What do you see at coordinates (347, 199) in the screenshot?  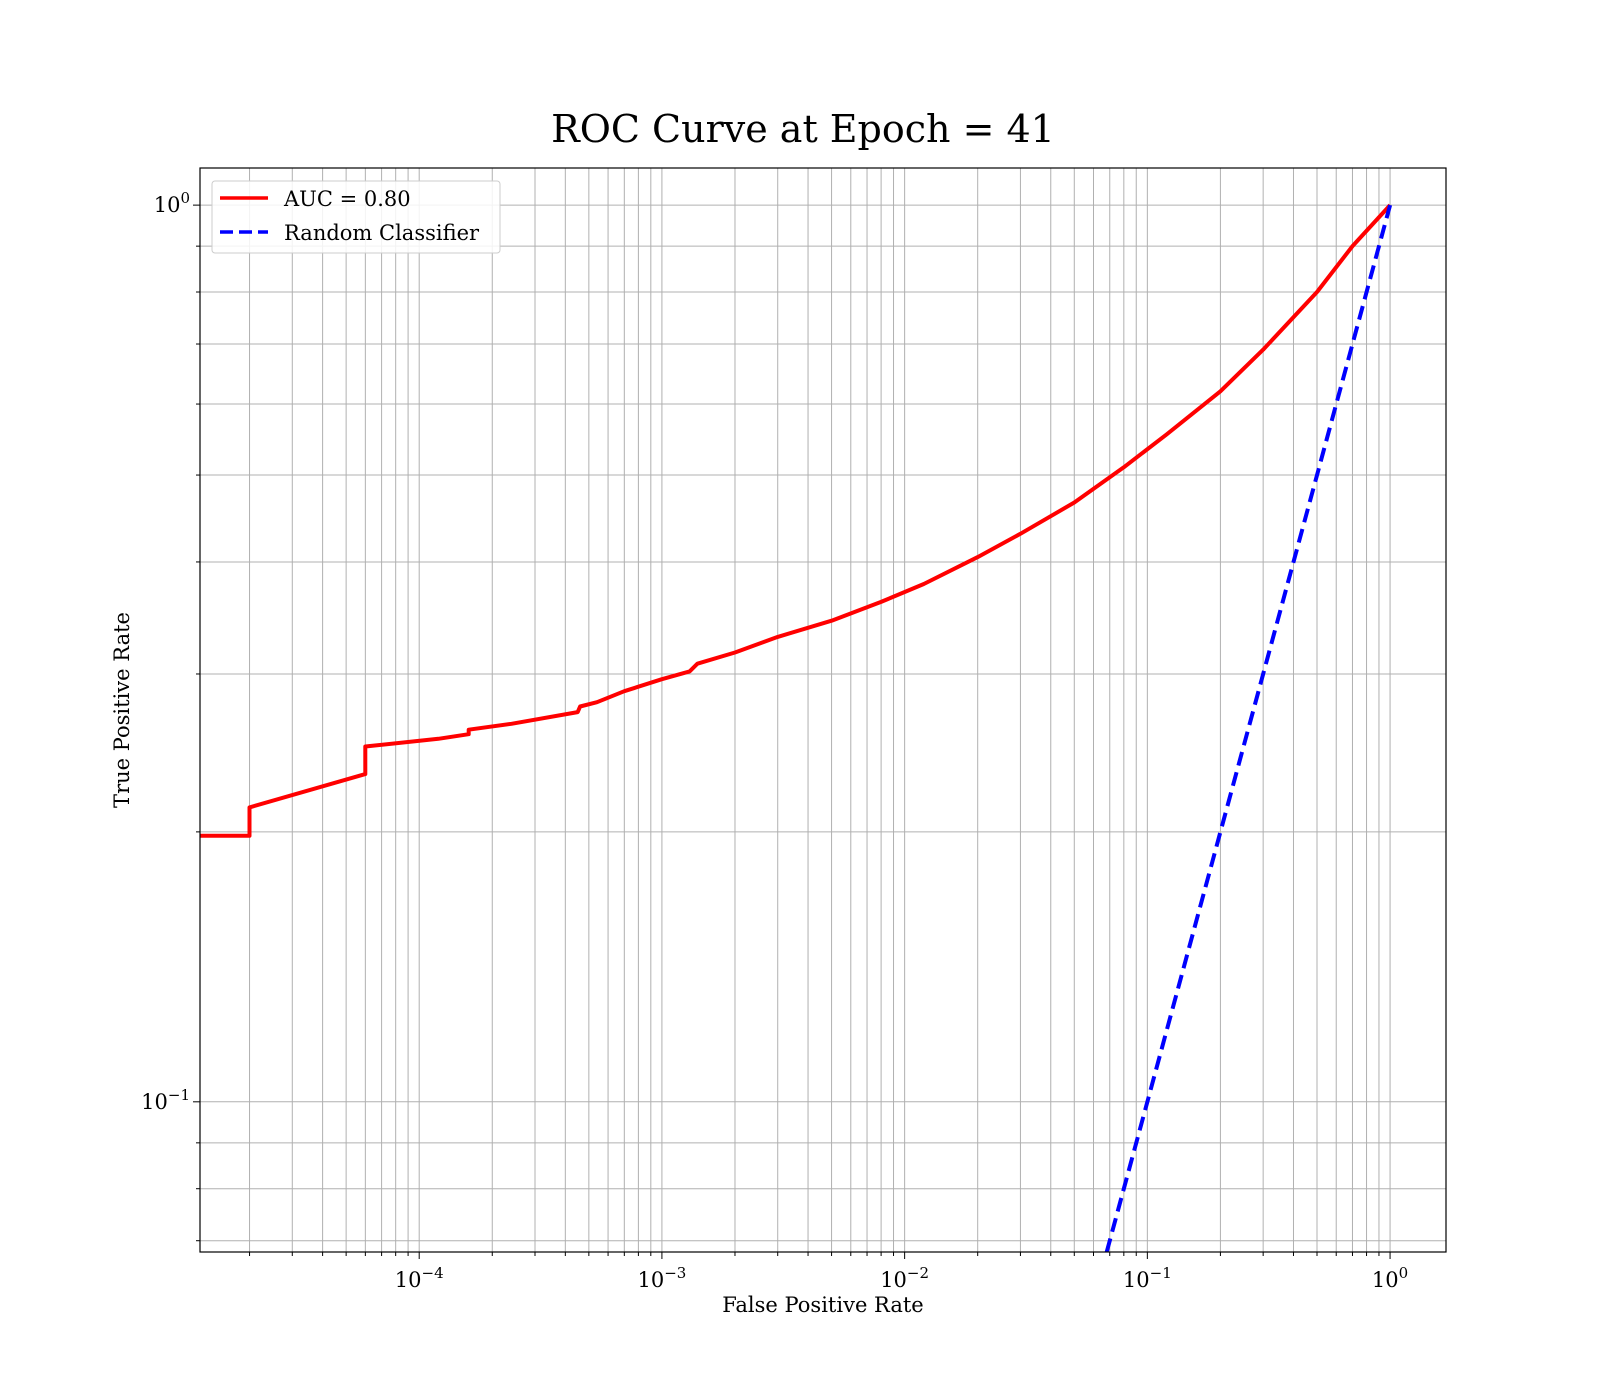 I see `legend-label-auc: AUC = 0.80` at bounding box center [347, 199].